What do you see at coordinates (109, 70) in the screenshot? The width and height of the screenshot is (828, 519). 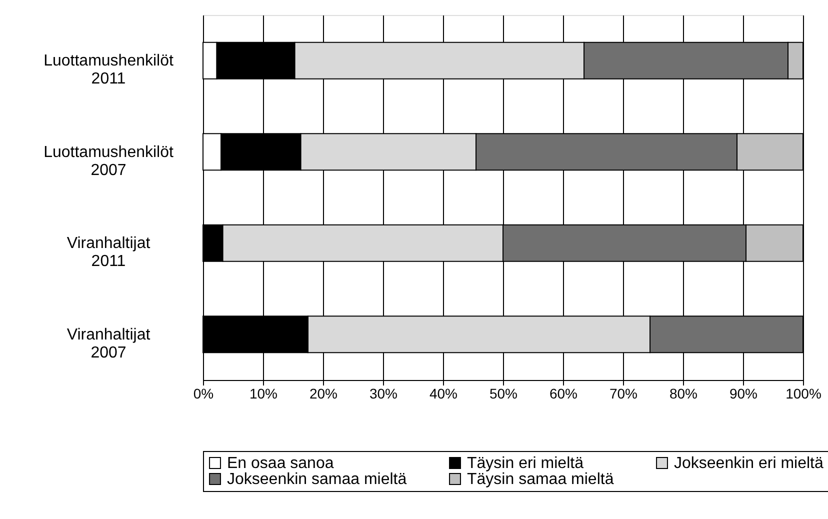 I see `y-tick-label: Luottamushenkilöt 2011` at bounding box center [109, 70].